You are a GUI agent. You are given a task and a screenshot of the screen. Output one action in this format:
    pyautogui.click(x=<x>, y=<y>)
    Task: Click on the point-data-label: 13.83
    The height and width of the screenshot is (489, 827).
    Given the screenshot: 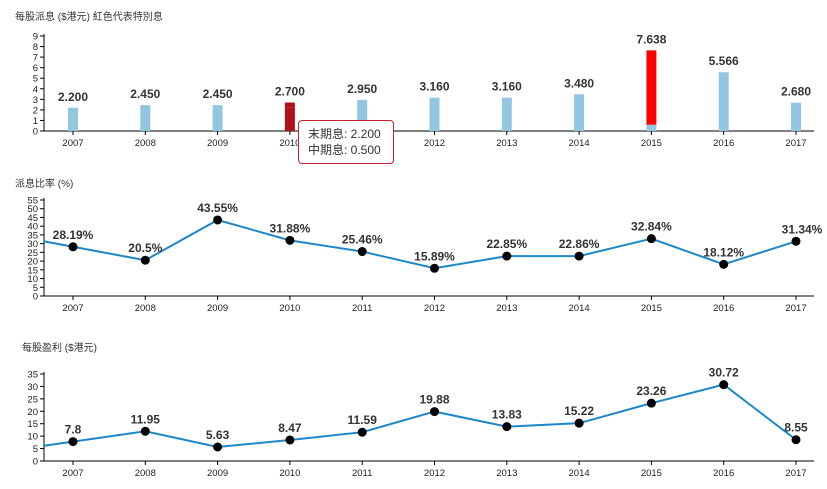 What is the action you would take?
    pyautogui.click(x=507, y=415)
    